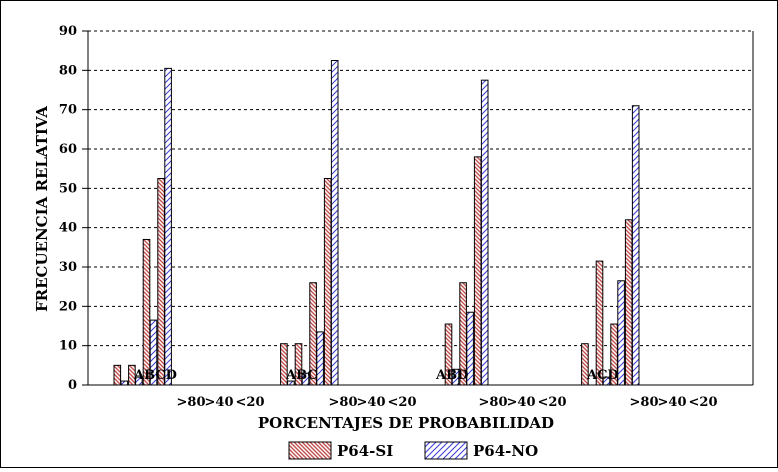 The image size is (778, 472). I want to click on y-tick-label: 40, so click(68, 228).